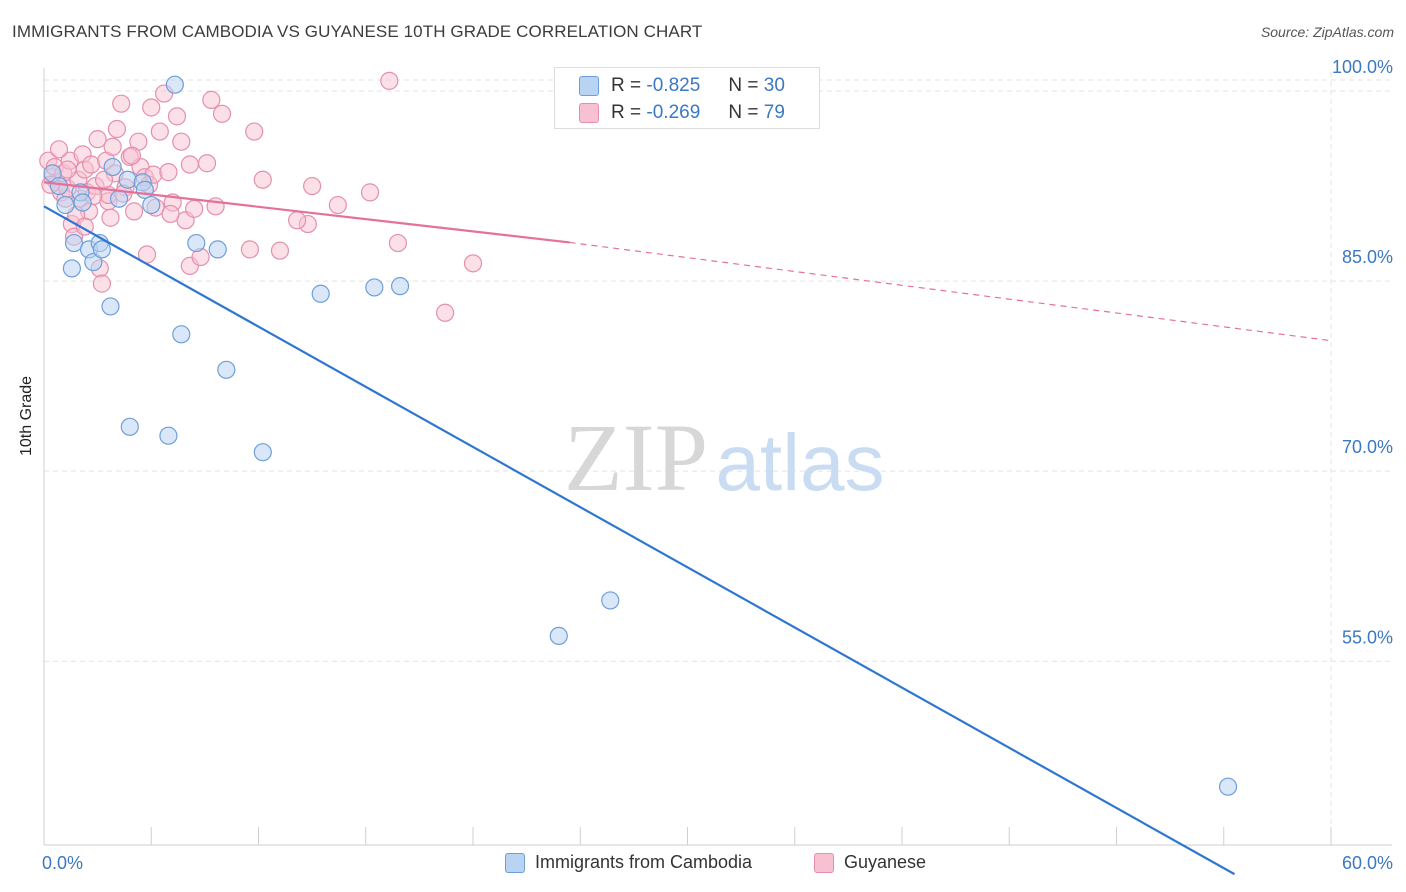 The image size is (1406, 892). Describe the element at coordinates (774, 85) in the screenshot. I see `stats-n-value: 30` at that location.